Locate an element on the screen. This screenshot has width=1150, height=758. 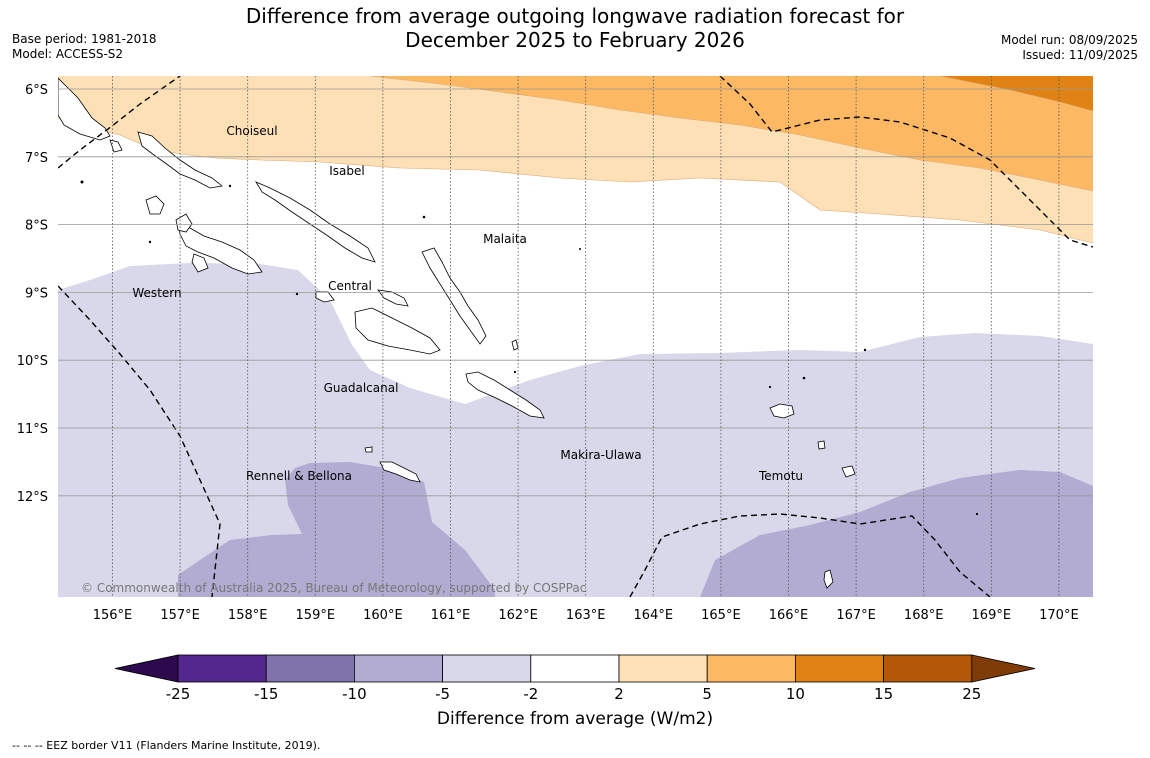
colorbar-tick: 2 is located at coordinates (619, 694).